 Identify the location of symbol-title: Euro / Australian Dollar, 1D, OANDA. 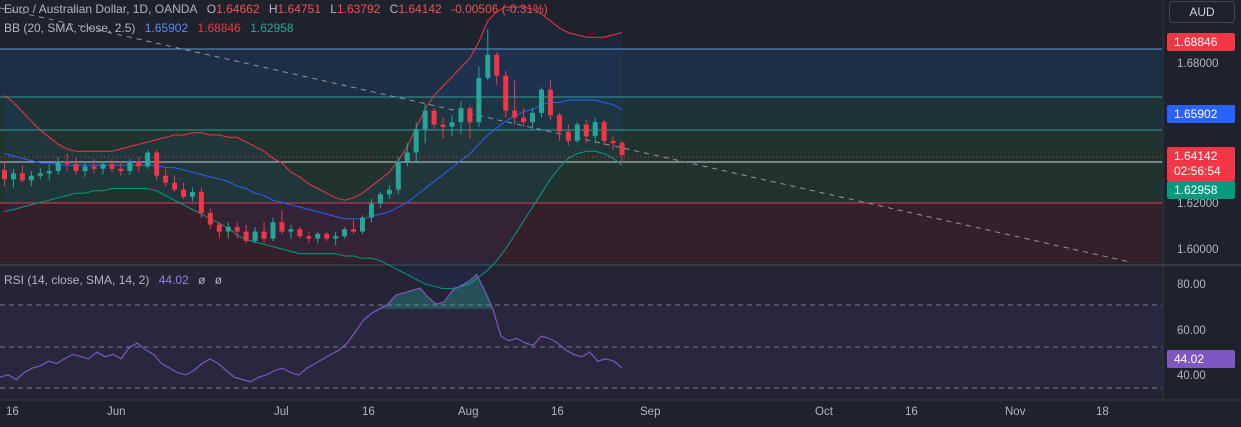
(101, 9).